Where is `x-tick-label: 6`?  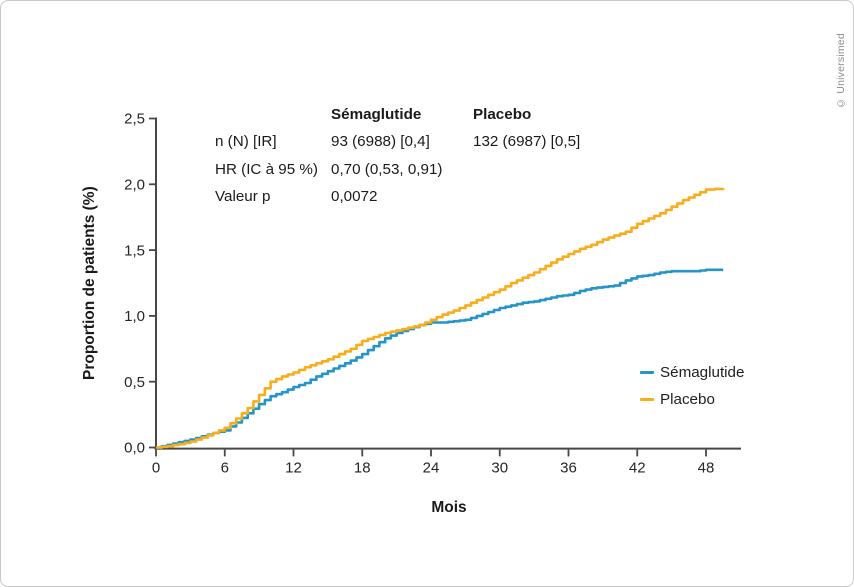
x-tick-label: 6 is located at coordinates (225, 468).